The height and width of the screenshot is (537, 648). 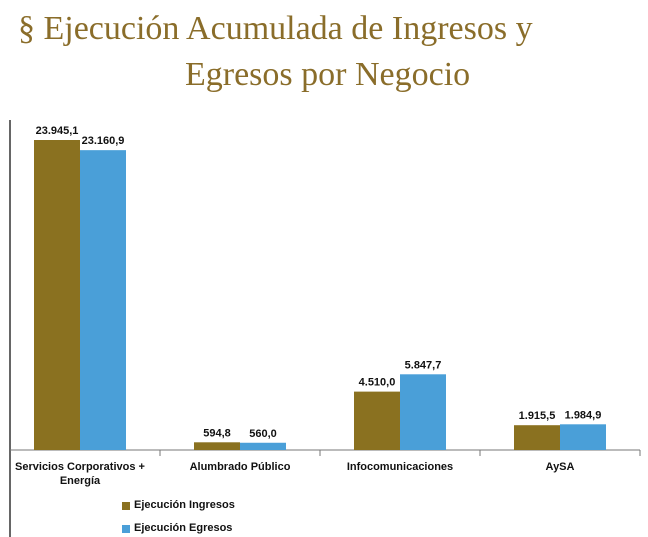 I want to click on x-tick-label: Infocomunicaciones, so click(x=400, y=467).